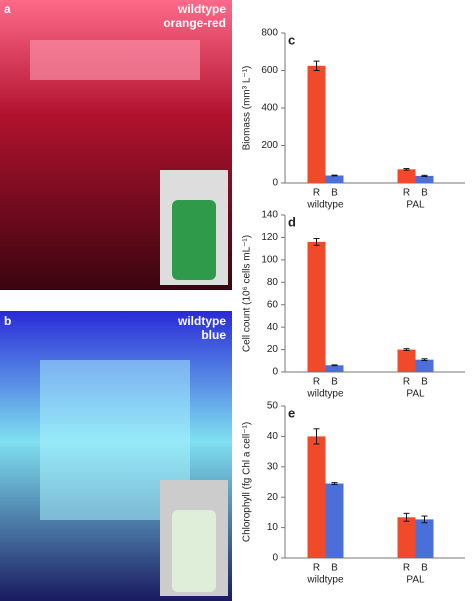 Image resolution: width=474 pixels, height=601 pixels. I want to click on y-tick-label: 200, so click(269, 145).